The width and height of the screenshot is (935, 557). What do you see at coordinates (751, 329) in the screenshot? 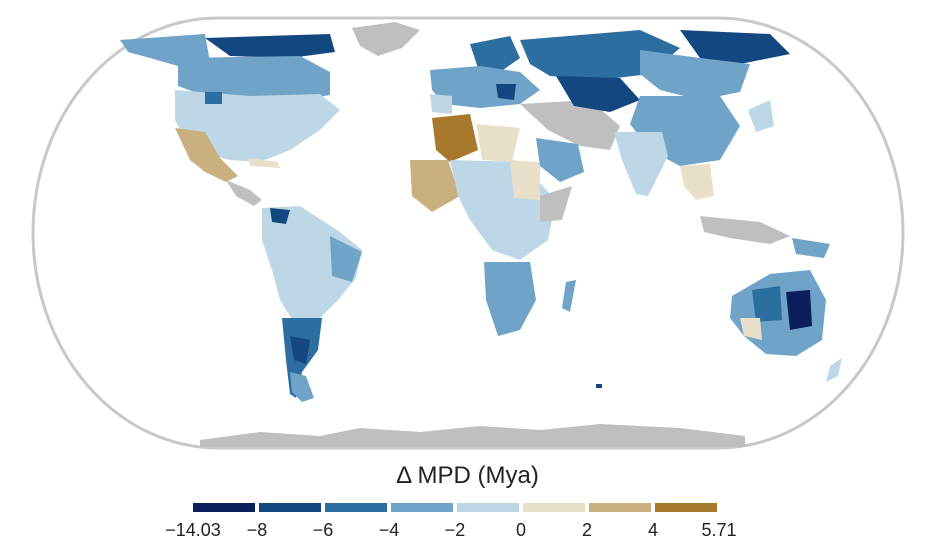
I see `region-australia-tan` at bounding box center [751, 329].